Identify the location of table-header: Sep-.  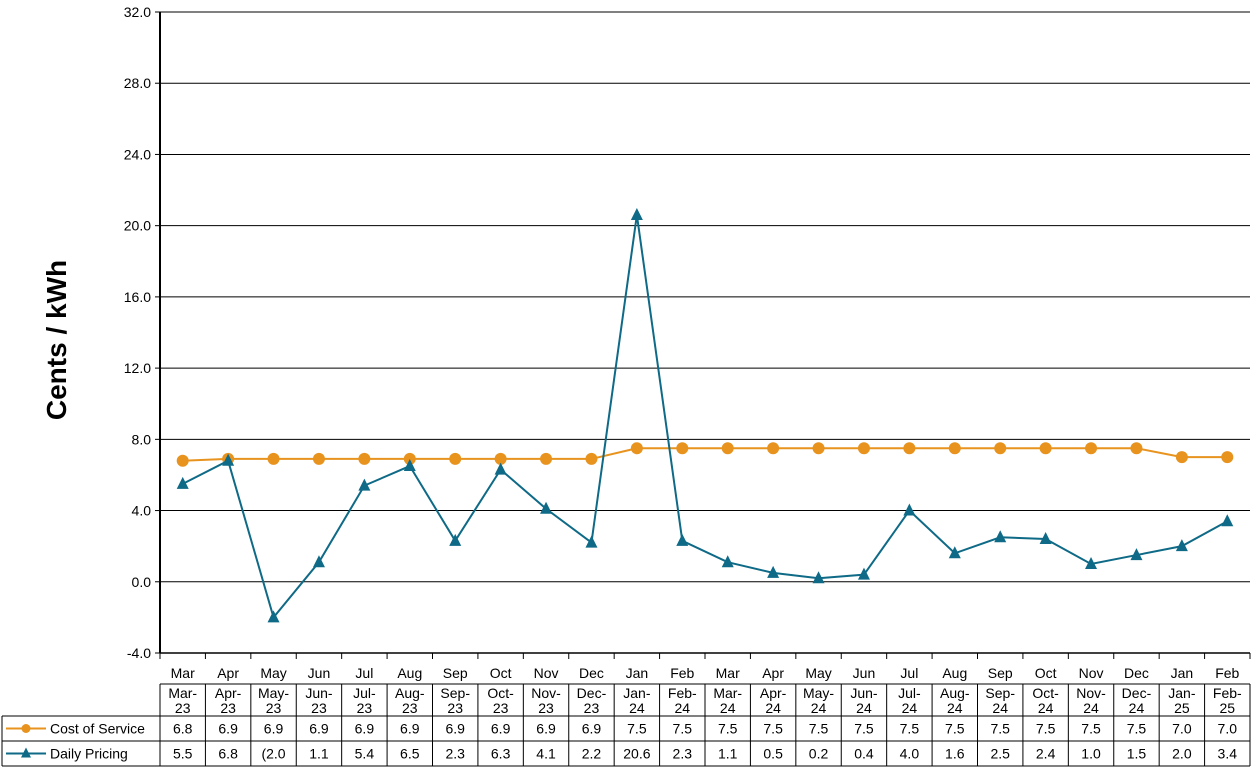
(1000, 693).